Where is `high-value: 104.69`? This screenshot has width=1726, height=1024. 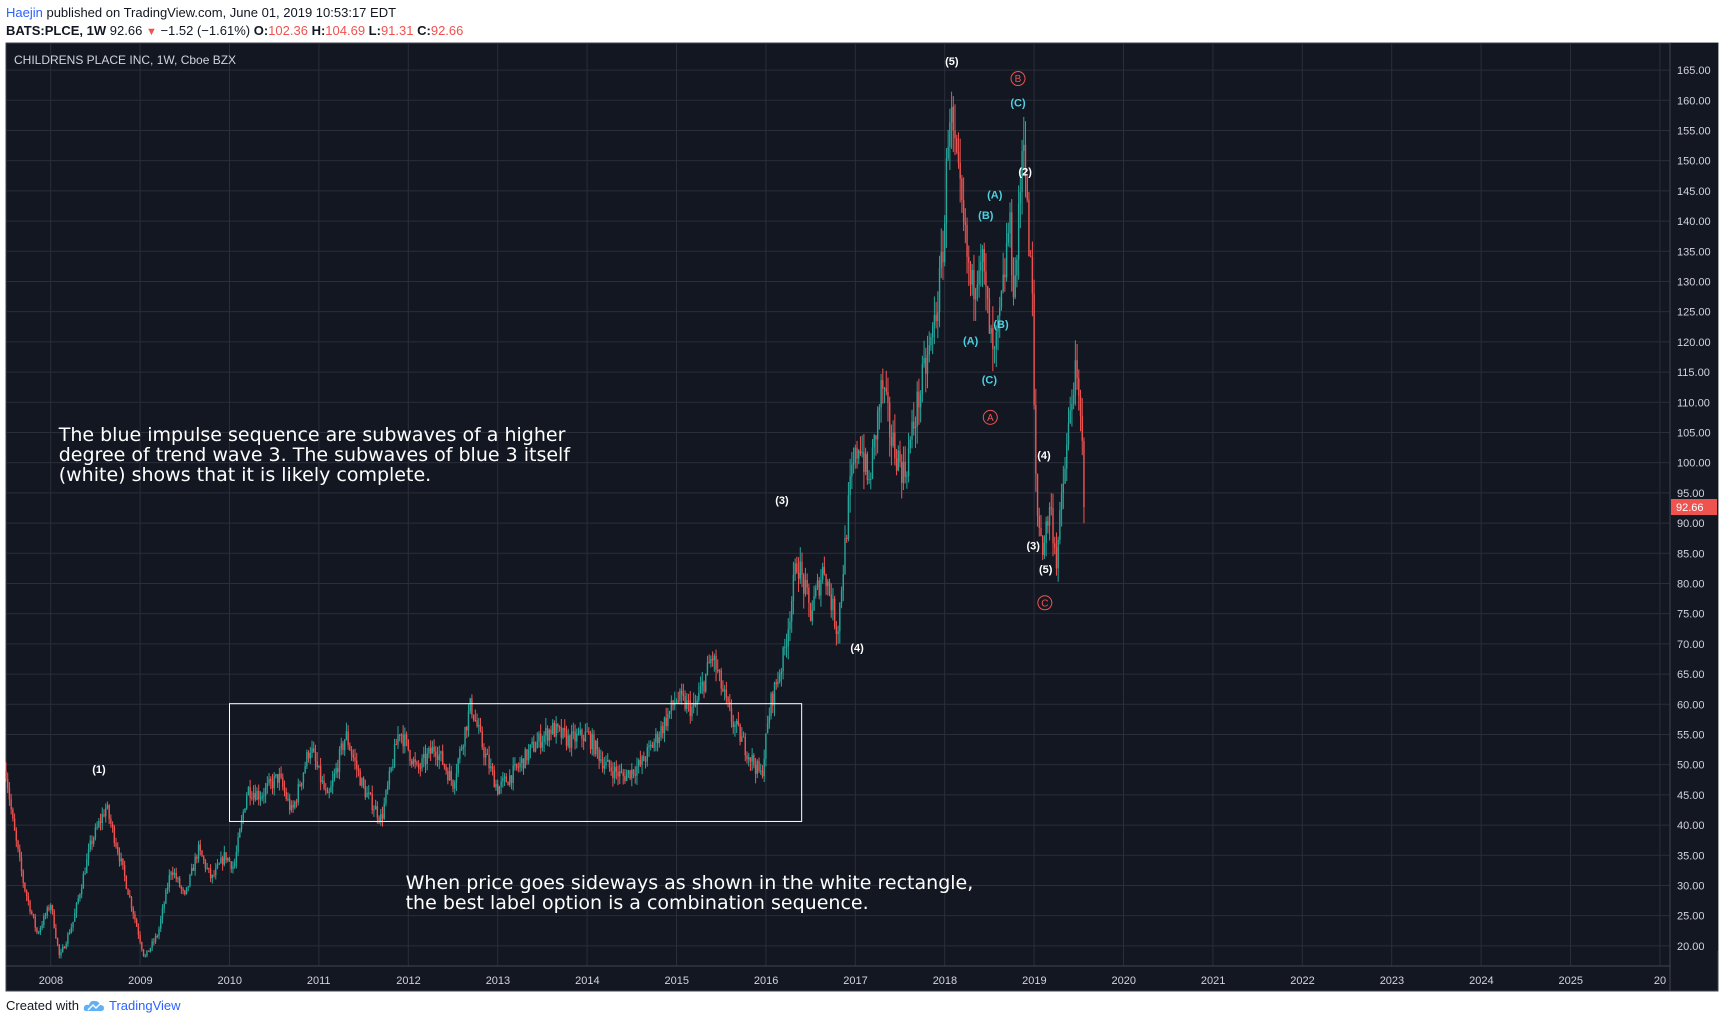 high-value: 104.69 is located at coordinates (345, 30).